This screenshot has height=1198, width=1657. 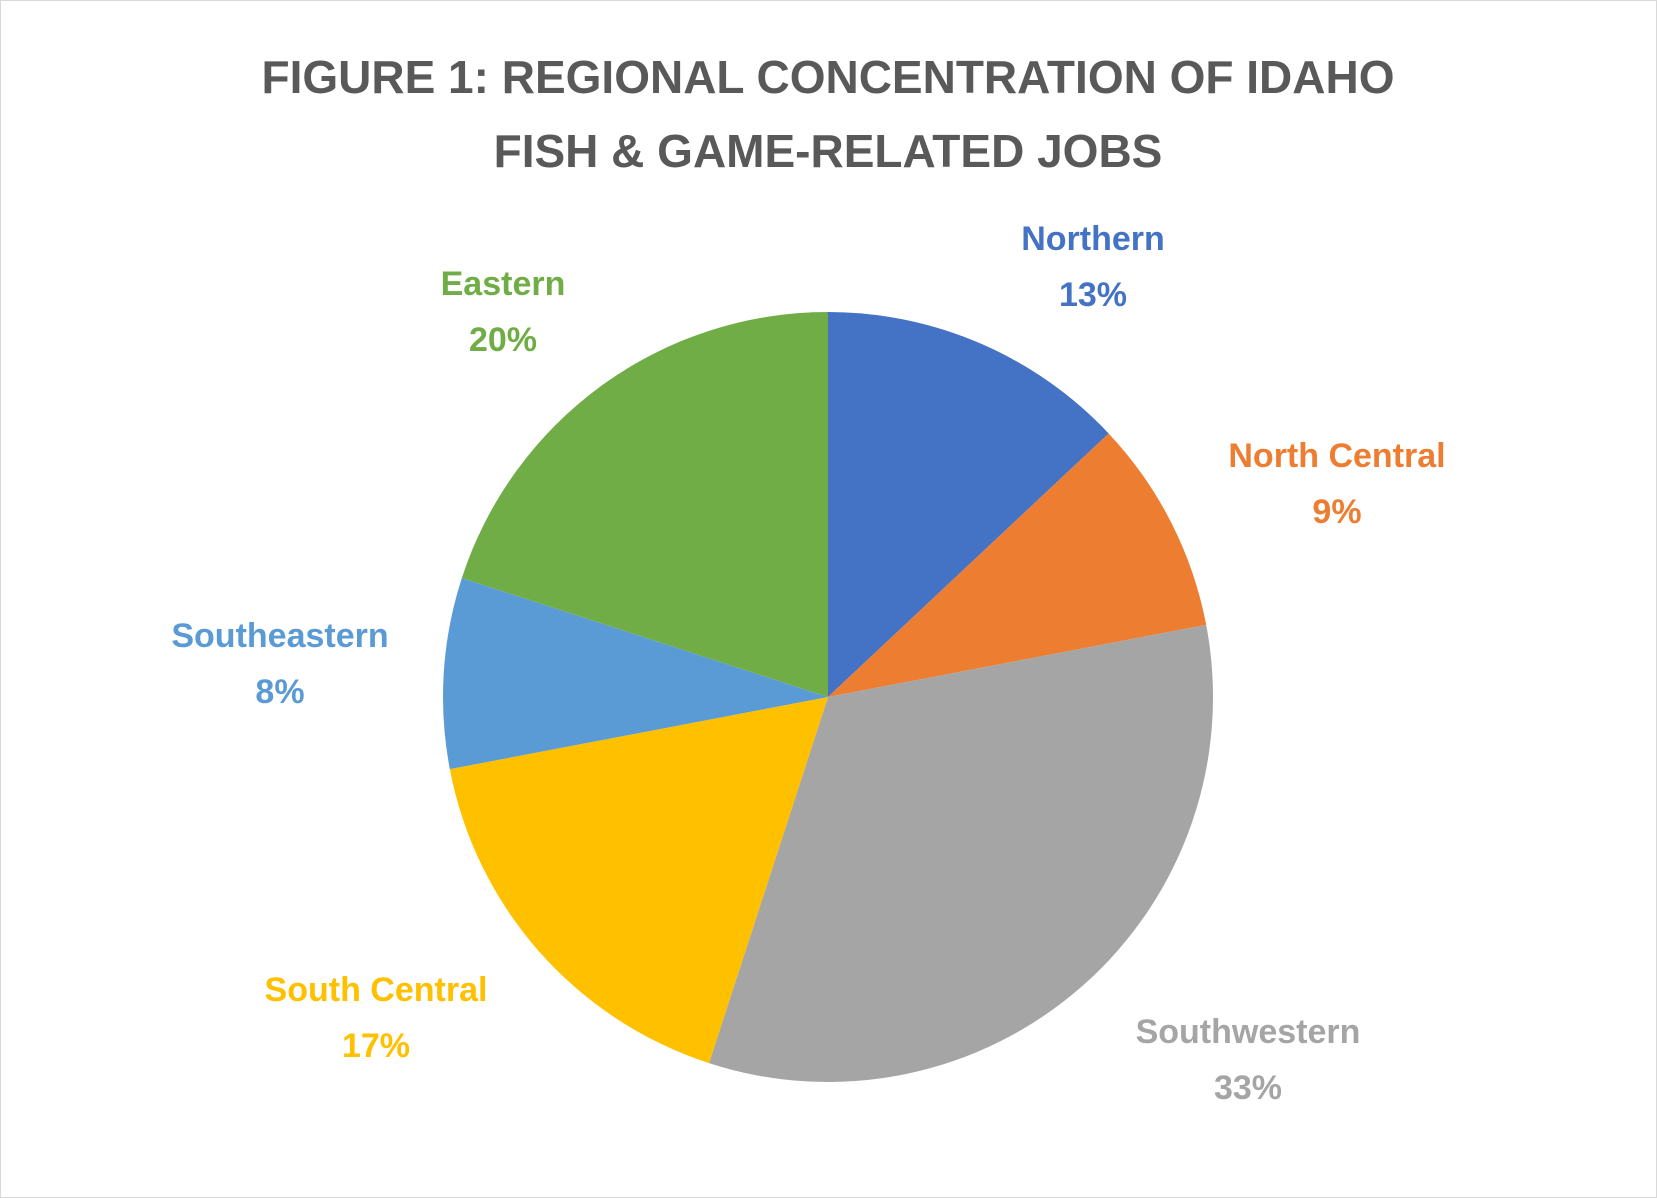 What do you see at coordinates (1336, 512) in the screenshot?
I see `slice-value-label: 9%` at bounding box center [1336, 512].